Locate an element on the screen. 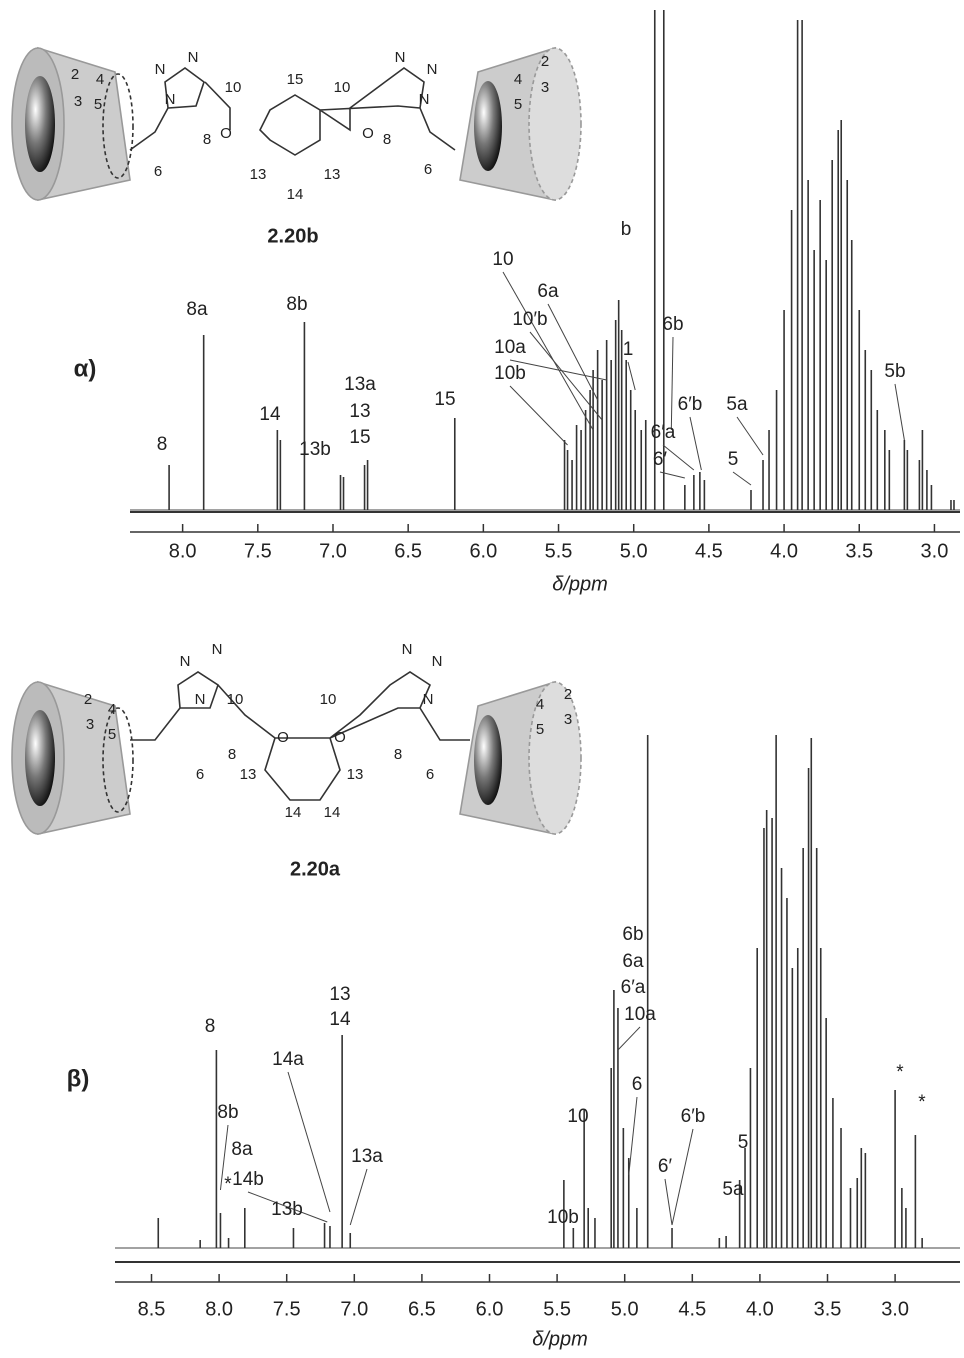 This screenshot has width=964, height=1358. peak-label: 6′a is located at coordinates (633, 987).